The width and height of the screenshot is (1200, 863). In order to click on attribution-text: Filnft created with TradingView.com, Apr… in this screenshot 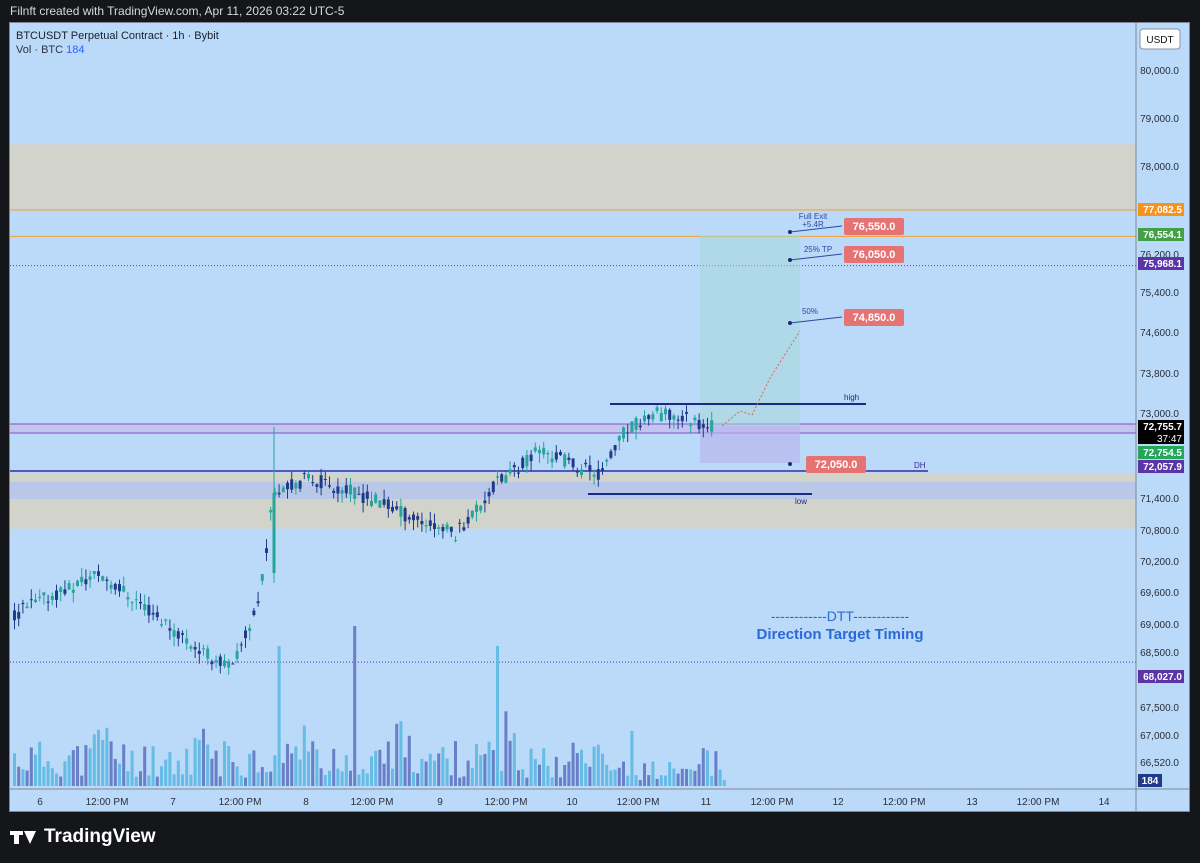, I will do `click(177, 11)`.